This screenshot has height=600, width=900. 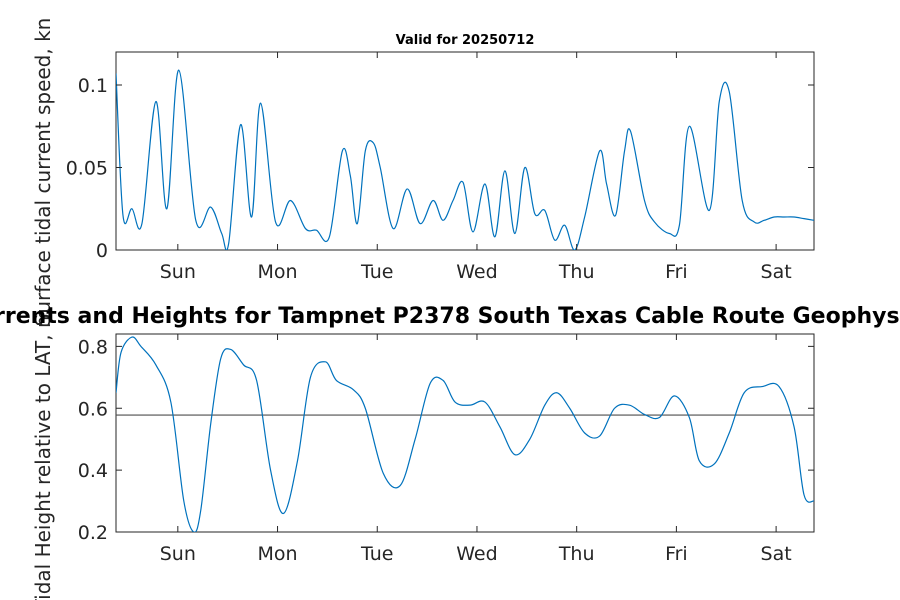 I want to click on current-speed-title: Valid for 20250712, so click(x=465, y=40).